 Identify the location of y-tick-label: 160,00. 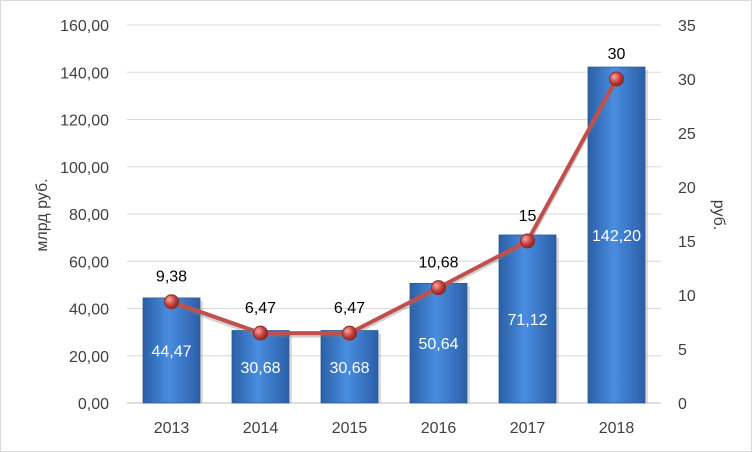
(84, 26).